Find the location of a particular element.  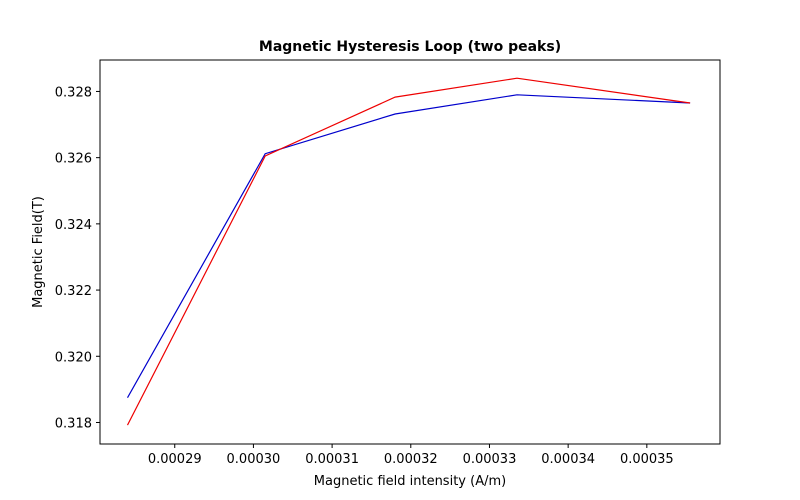

chart-title: Magnetic Hysteresis Loop (two peaks) is located at coordinates (410, 47).